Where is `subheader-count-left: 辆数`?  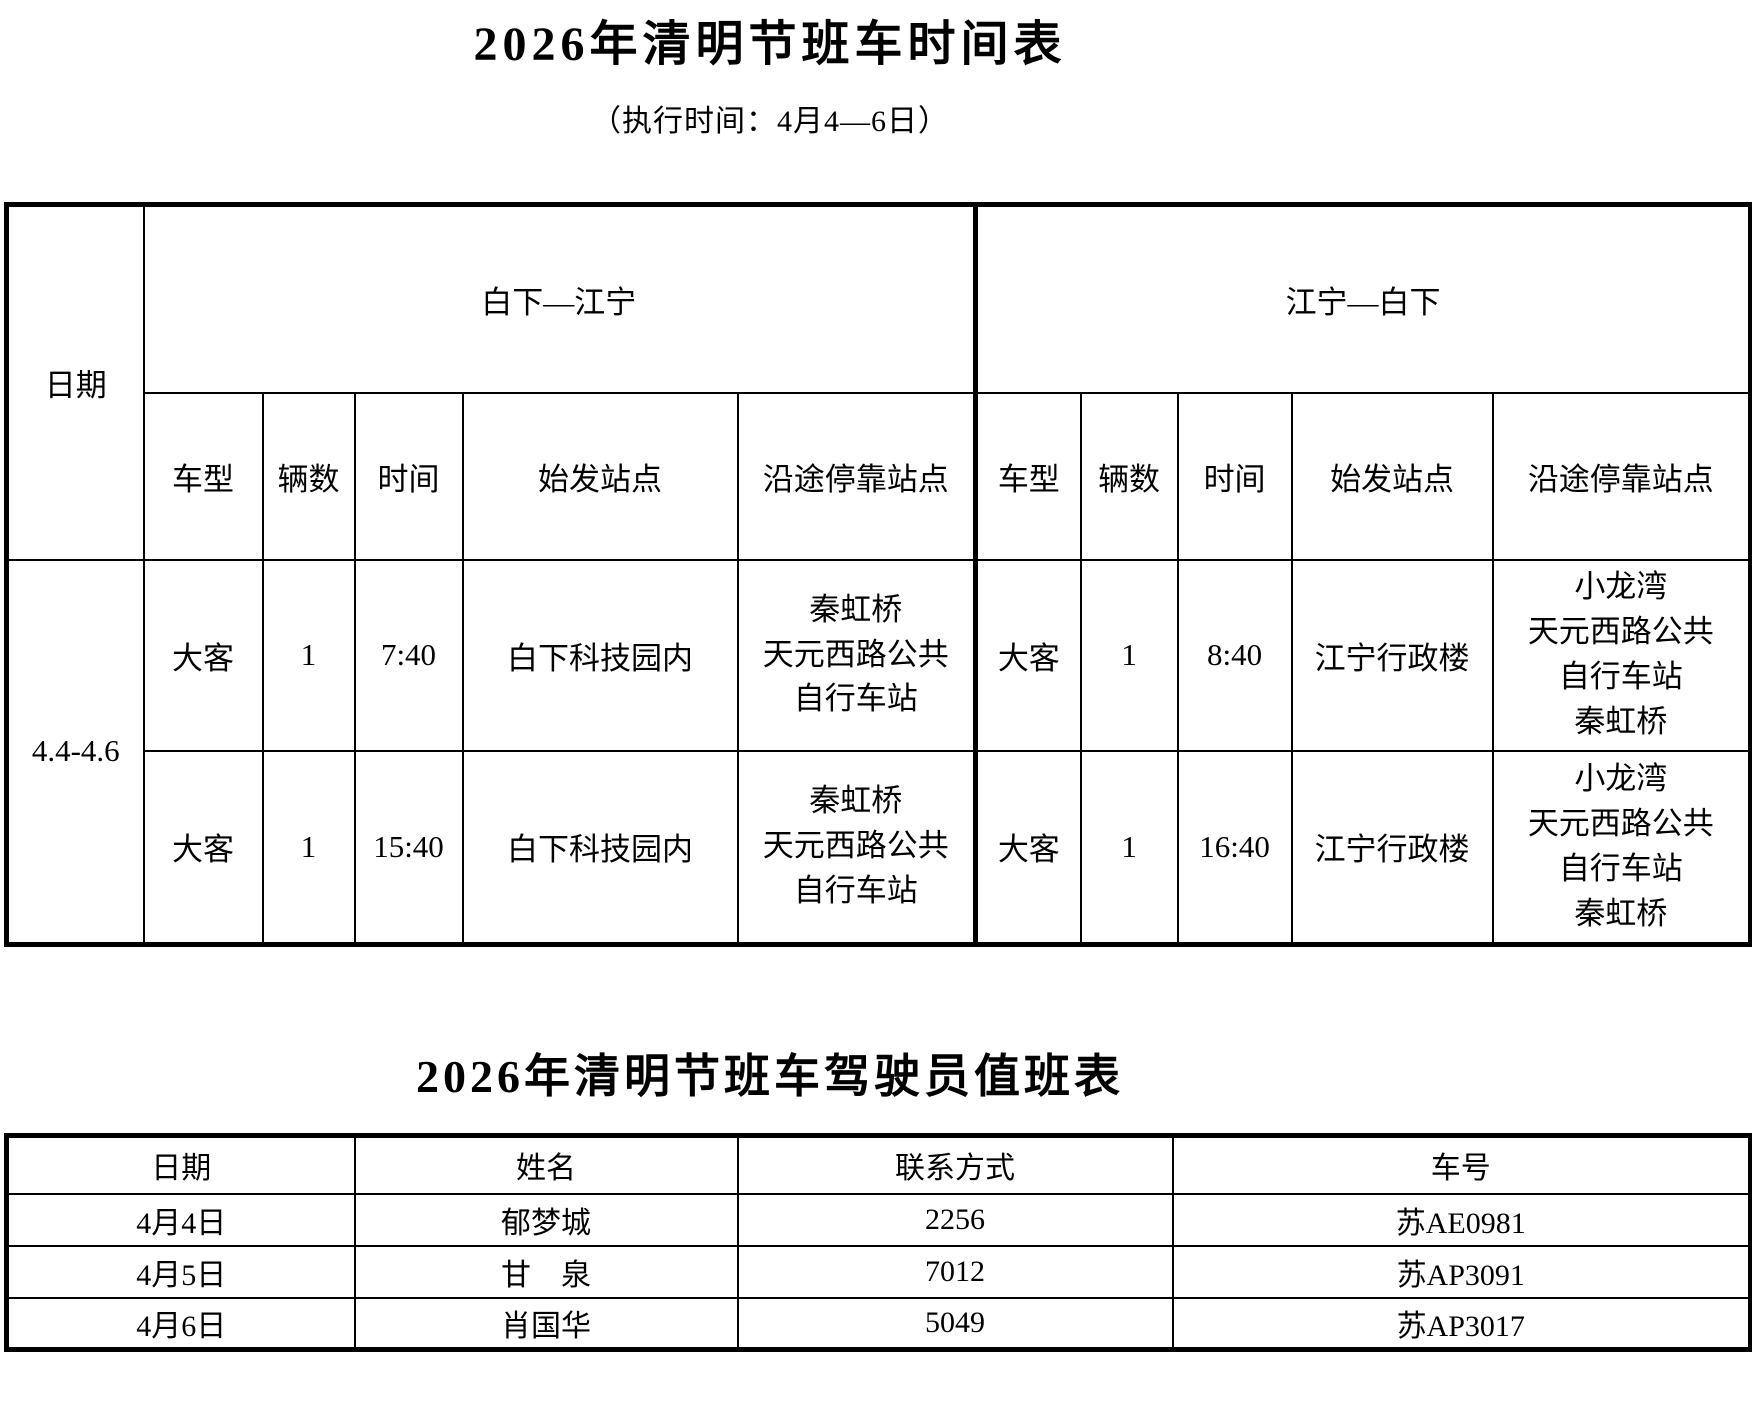
subheader-count-left: 辆数 is located at coordinates (308, 476).